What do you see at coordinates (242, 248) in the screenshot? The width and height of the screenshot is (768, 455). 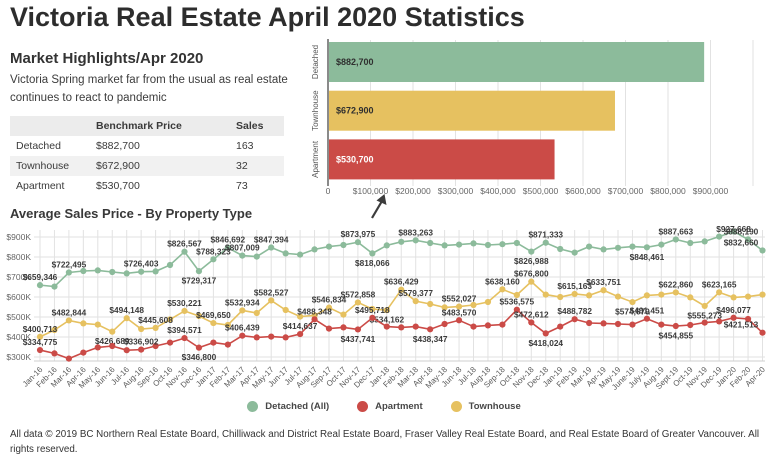 I see `svg-text: $807,009` at bounding box center [242, 248].